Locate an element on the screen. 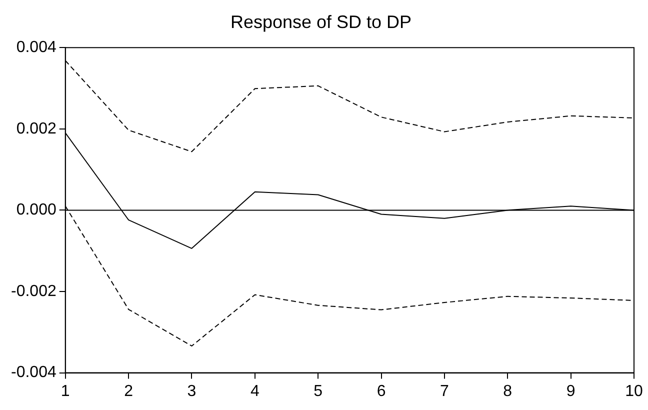 This screenshot has width=648, height=410. x-tick-label: 3 is located at coordinates (191, 391).